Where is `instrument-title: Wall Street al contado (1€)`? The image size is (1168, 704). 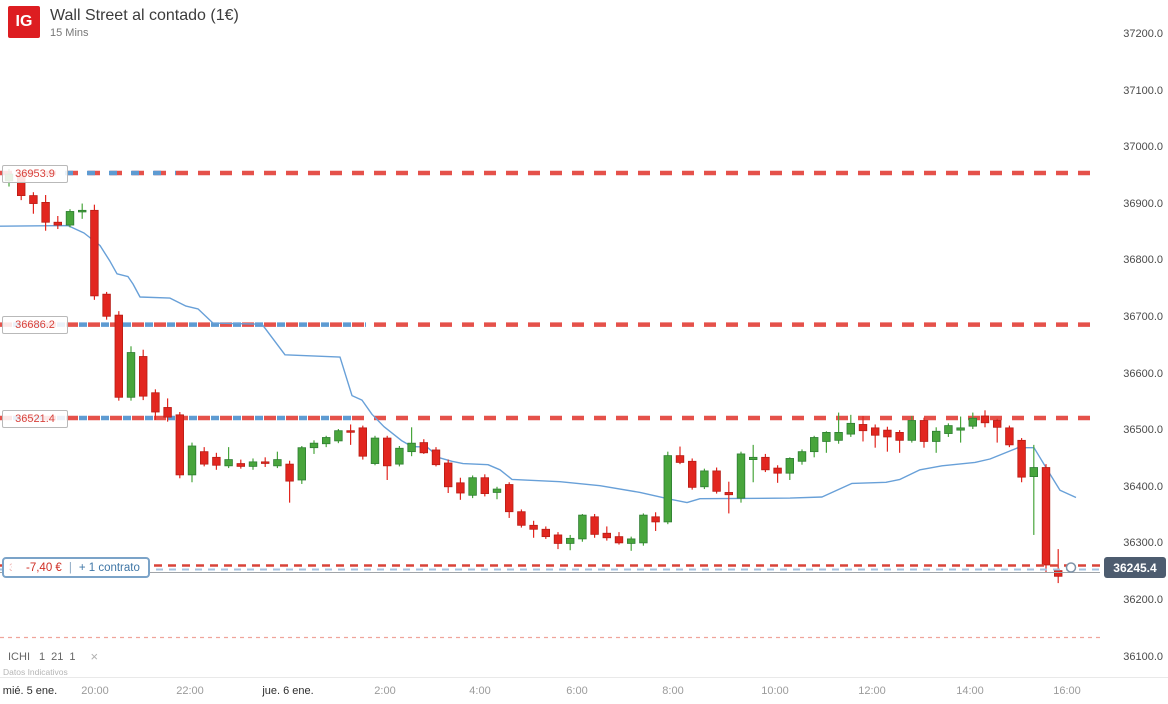
instrument-title: Wall Street al contado (1€) is located at coordinates (144, 15).